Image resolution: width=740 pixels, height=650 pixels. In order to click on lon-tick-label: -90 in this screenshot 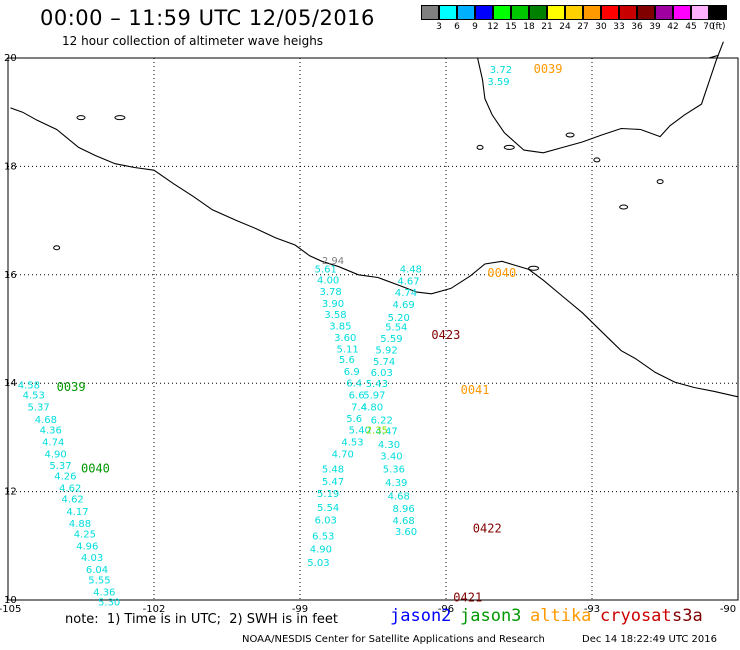, I will do `click(728, 609)`.